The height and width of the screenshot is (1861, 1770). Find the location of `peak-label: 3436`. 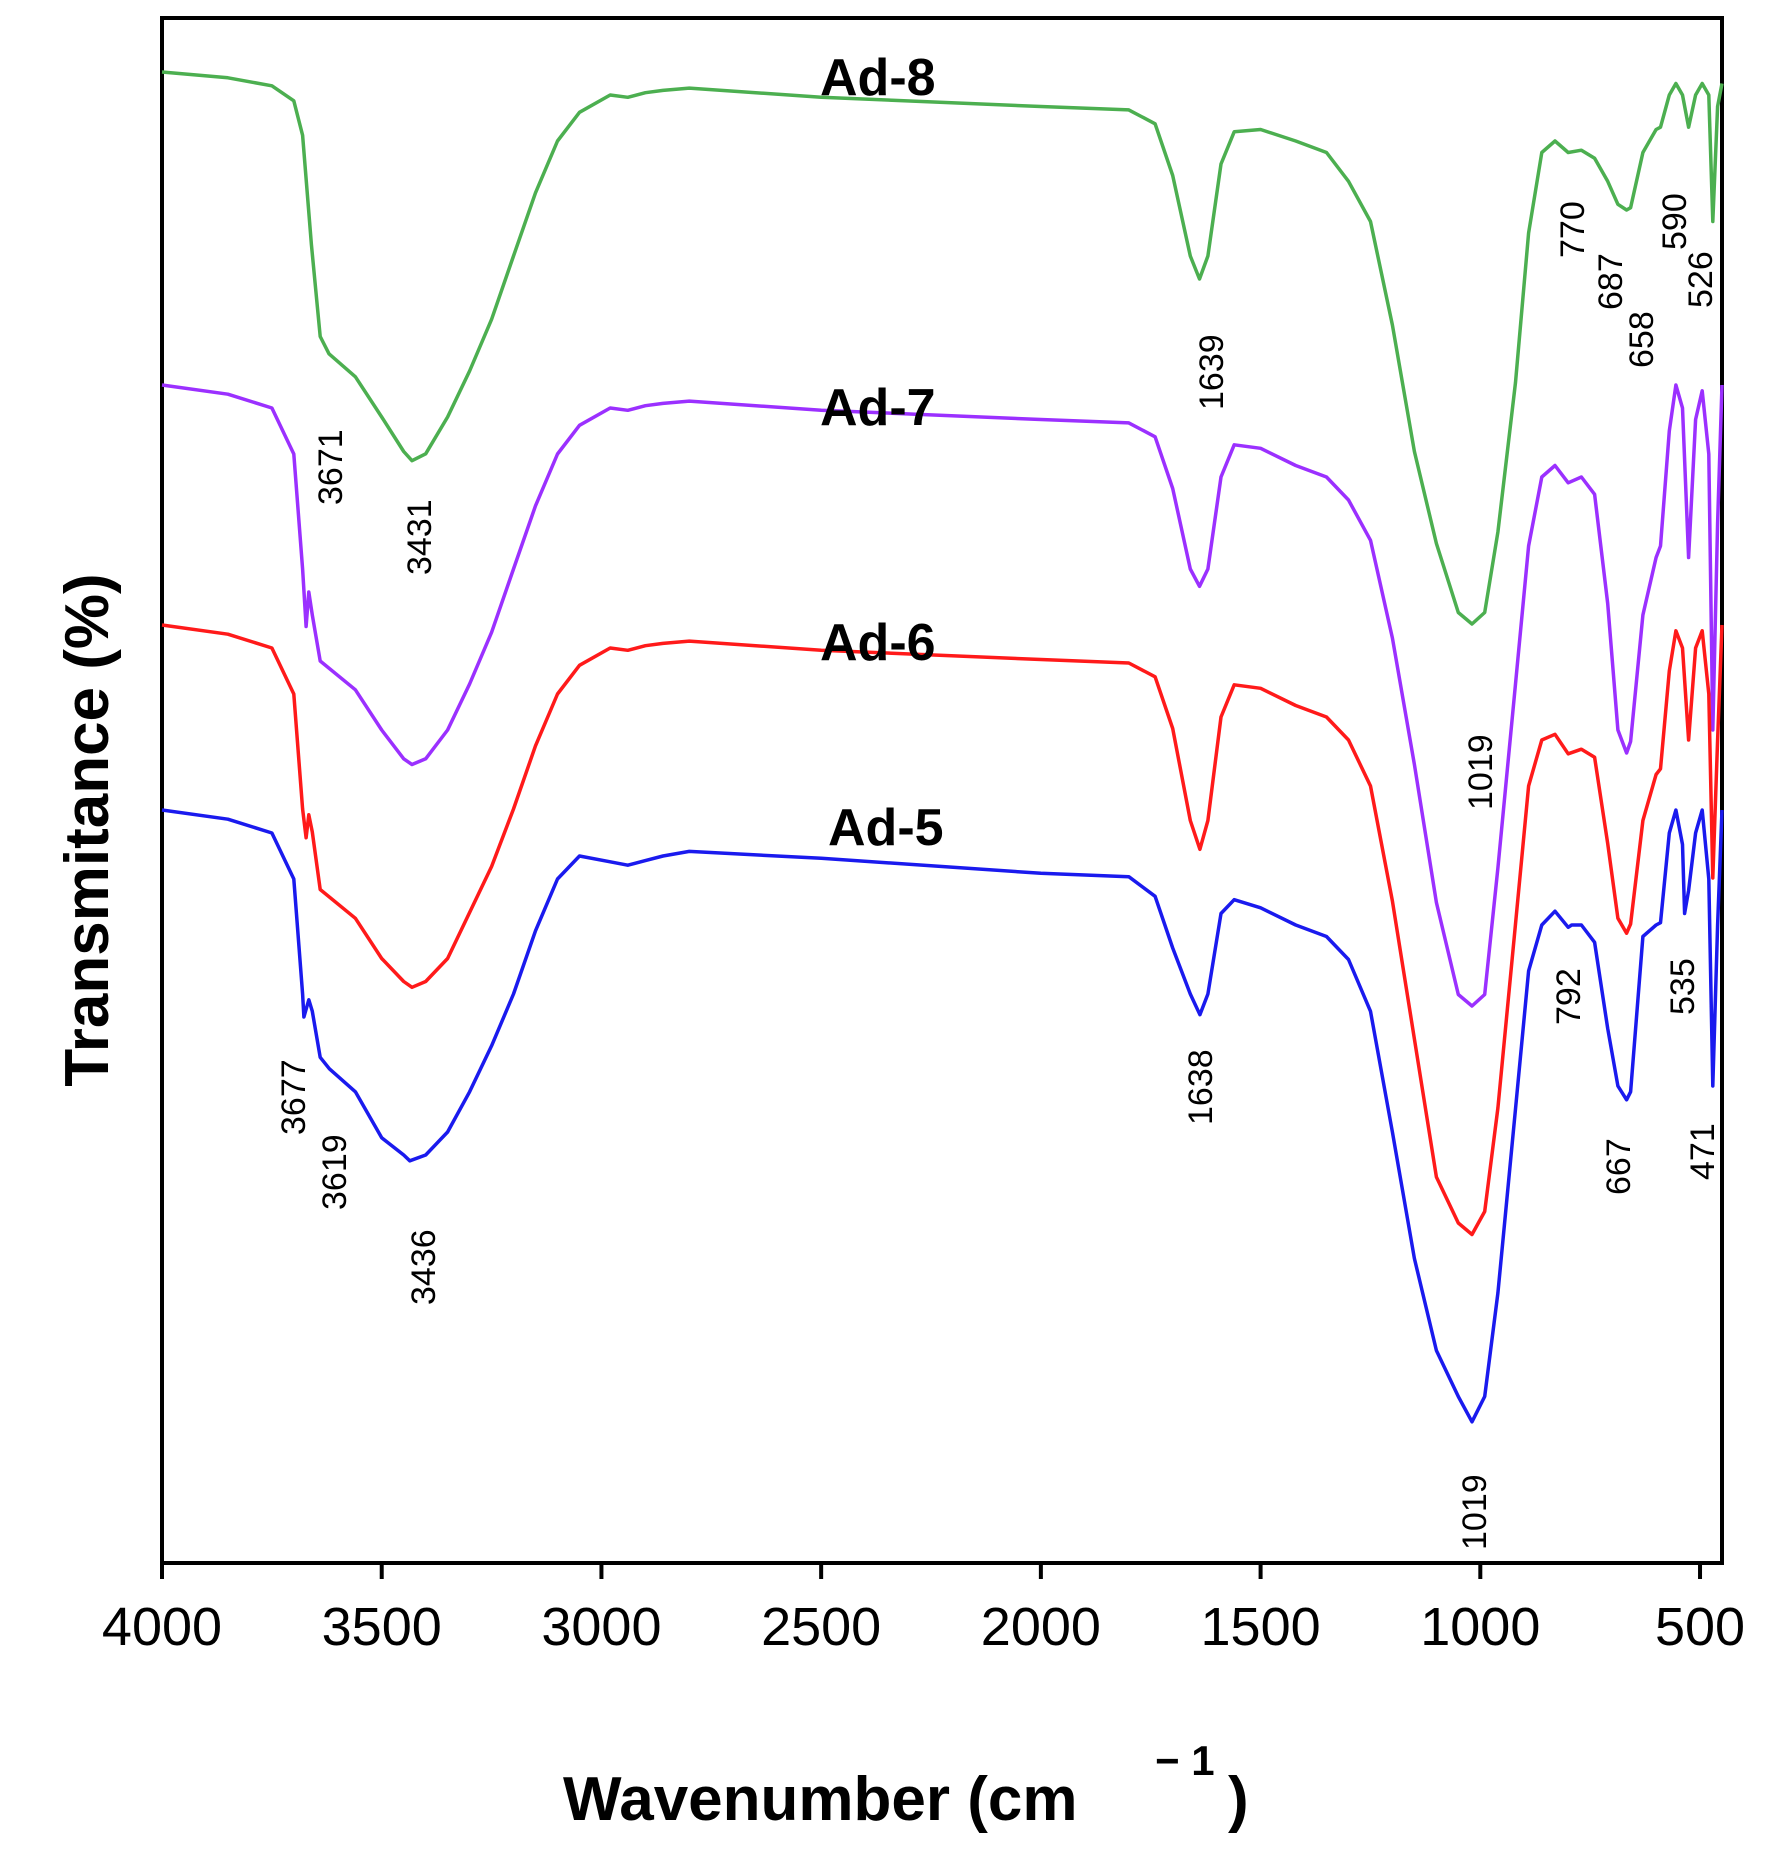

peak-label: 3436 is located at coordinates (424, 1267).